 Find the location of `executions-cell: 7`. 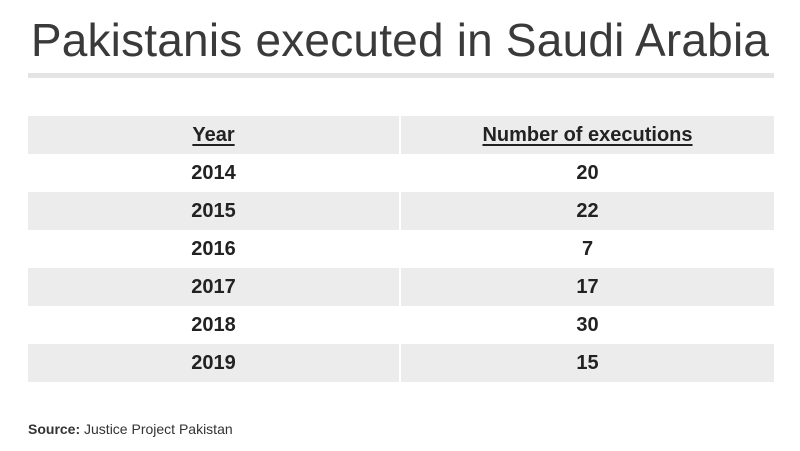

executions-cell: 7 is located at coordinates (587, 248).